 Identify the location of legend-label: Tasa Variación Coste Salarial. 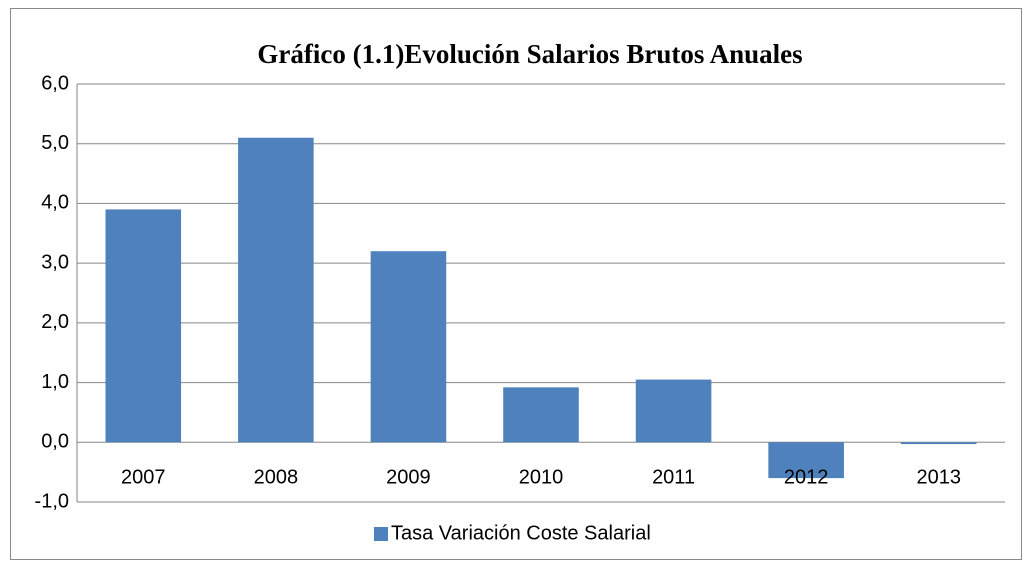
(521, 533).